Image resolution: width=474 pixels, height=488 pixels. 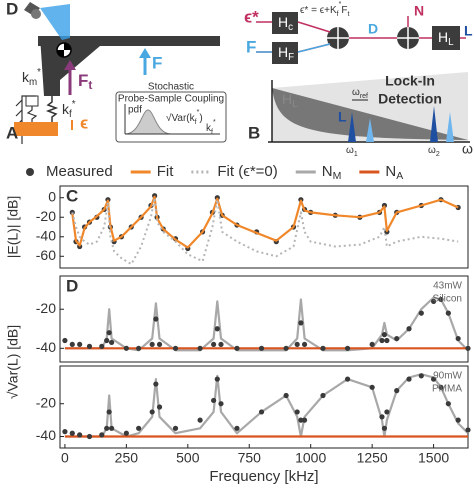 What do you see at coordinates (318, 10) in the screenshot?
I see `label-part: ϵ* = ϵ+K` at bounding box center [318, 10].